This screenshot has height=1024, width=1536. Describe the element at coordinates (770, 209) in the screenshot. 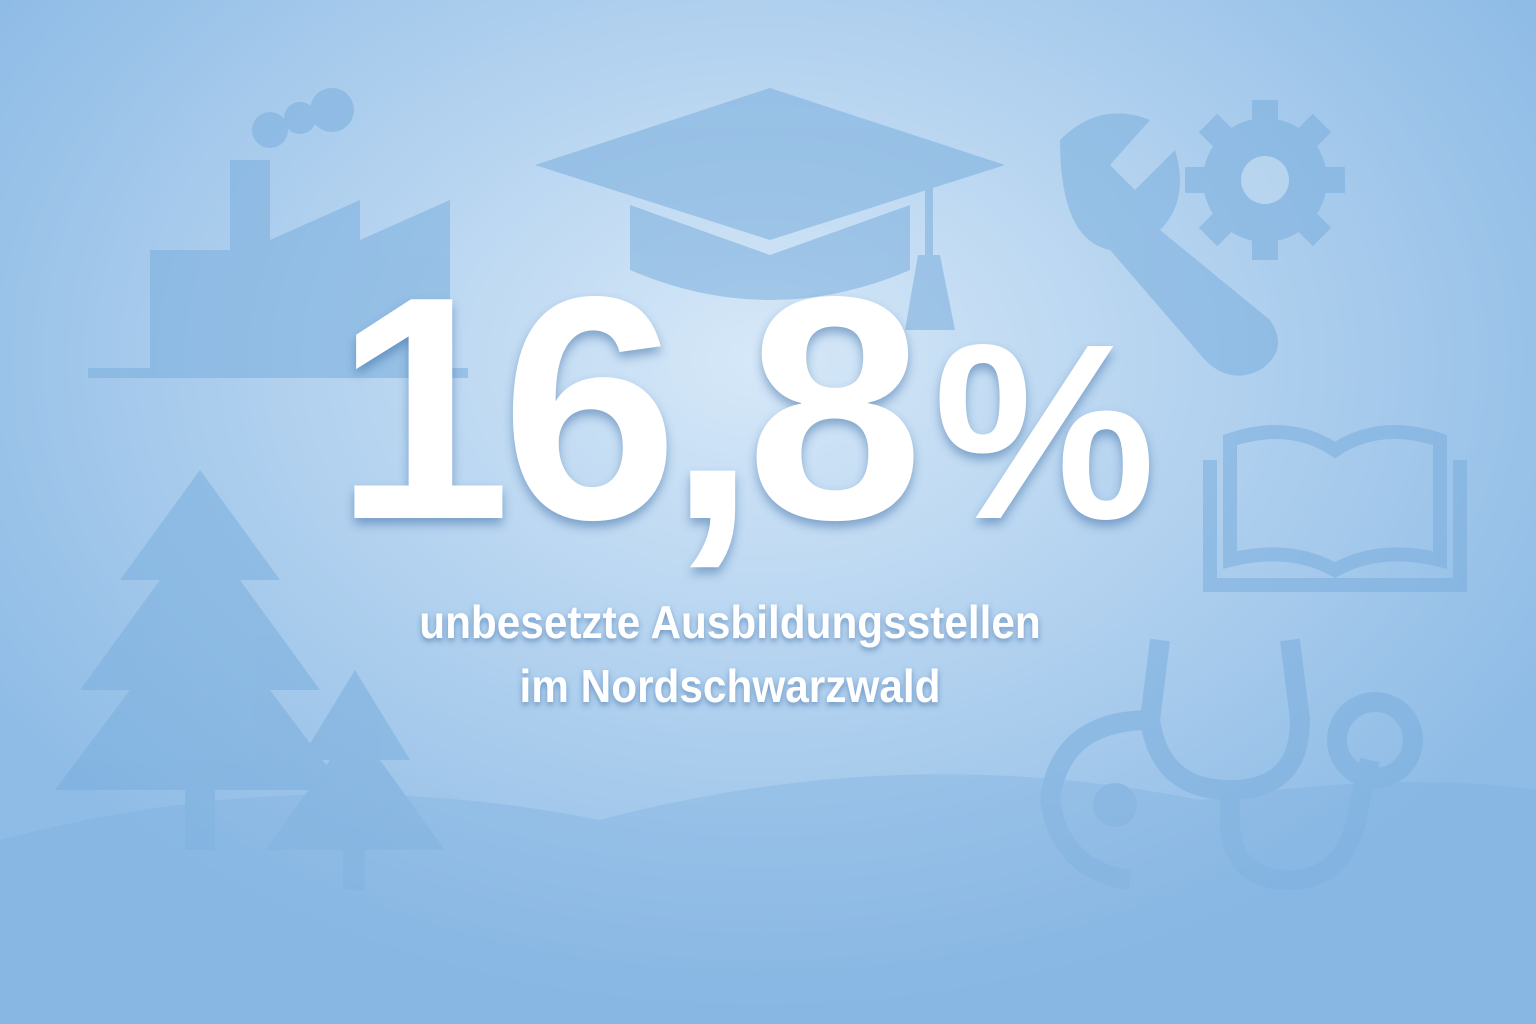

I see `graduation-cap-icon` at that location.